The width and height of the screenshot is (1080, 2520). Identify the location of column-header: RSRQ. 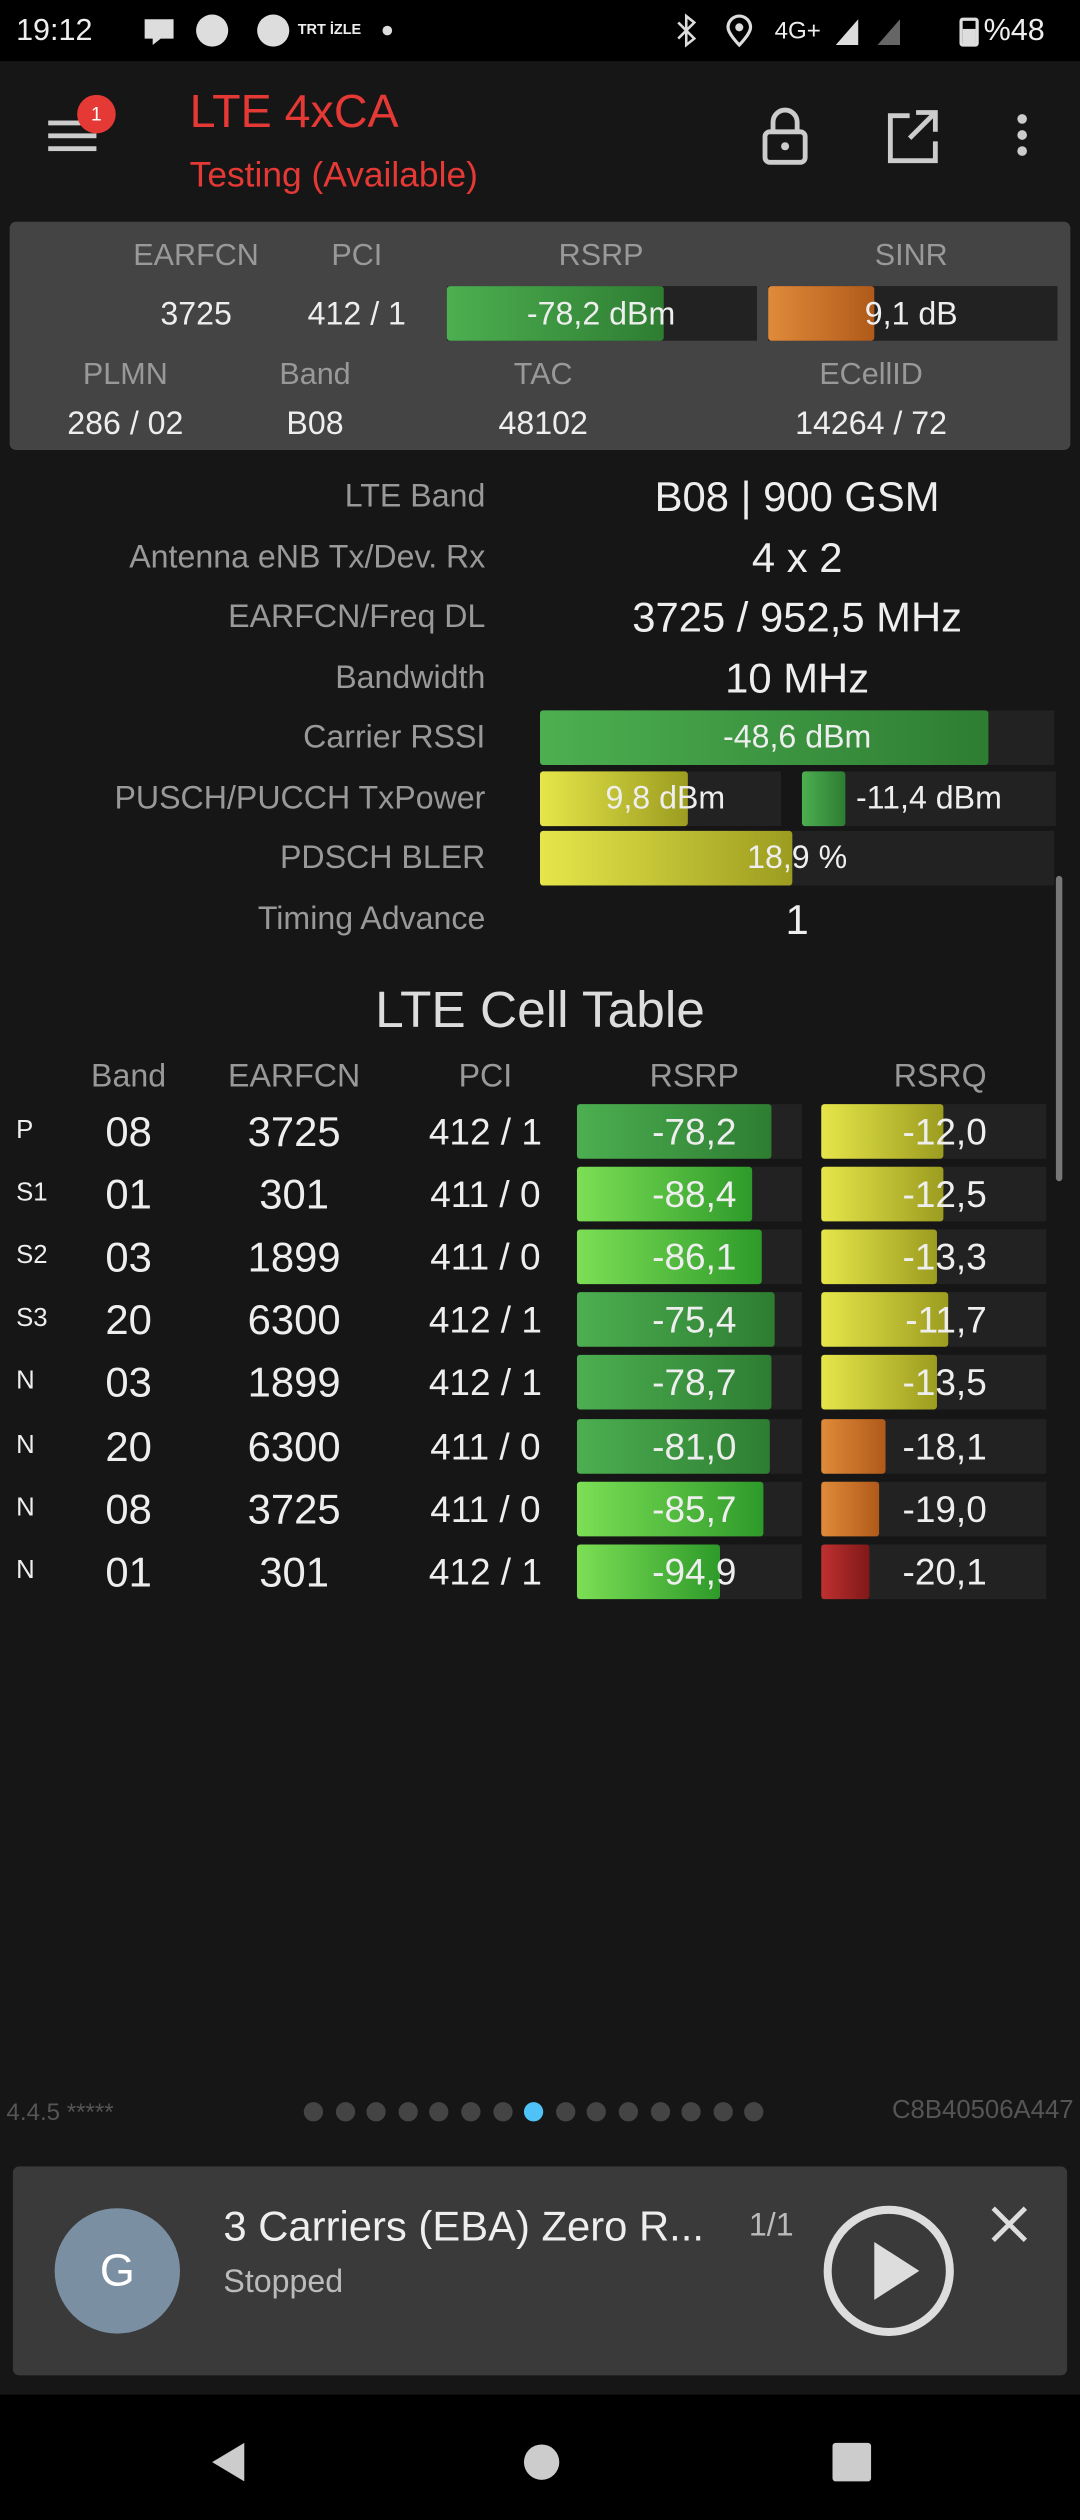
(940, 1077).